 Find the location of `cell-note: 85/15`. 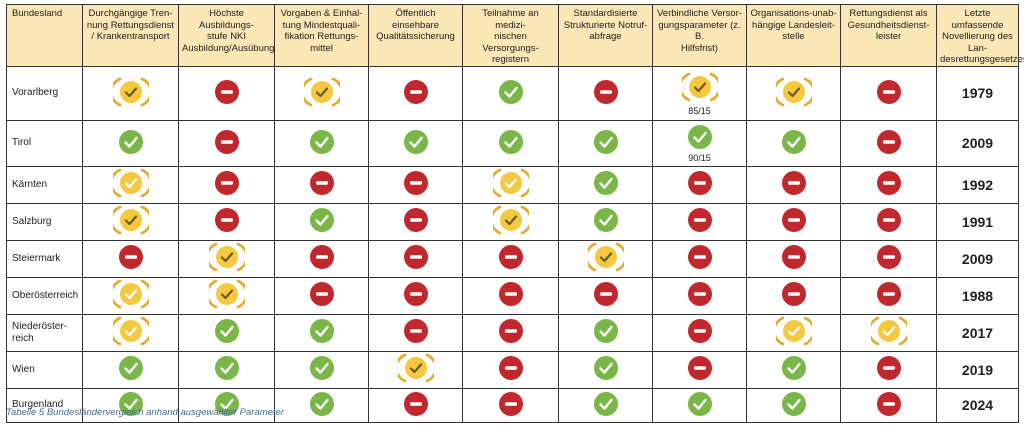

cell-note: 85/15 is located at coordinates (699, 110).